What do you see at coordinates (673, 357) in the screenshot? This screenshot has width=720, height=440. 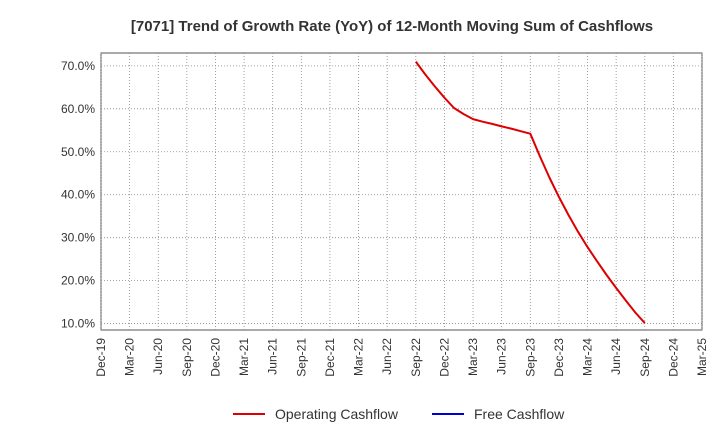 I see `x-tick-label: Dec-24` at bounding box center [673, 357].